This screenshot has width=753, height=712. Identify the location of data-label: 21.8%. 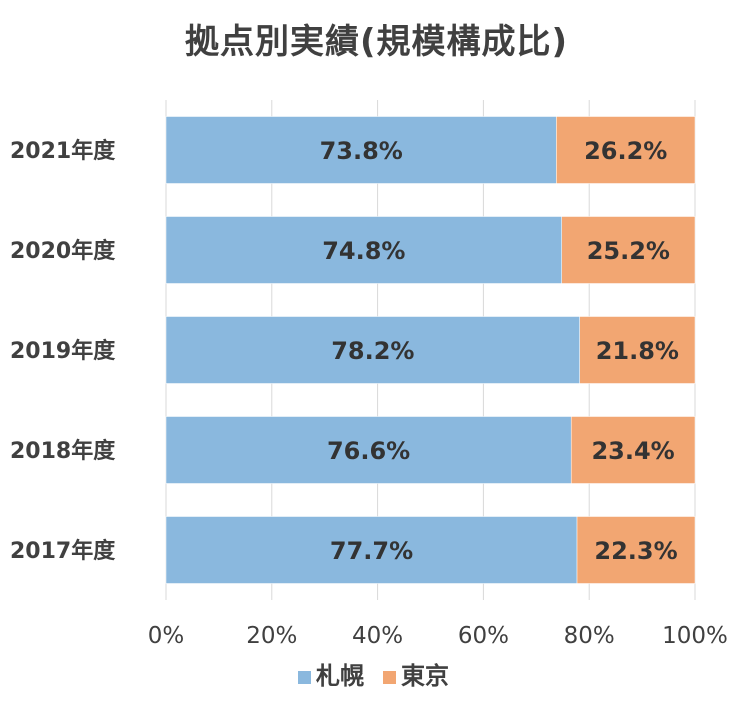
(637, 351).